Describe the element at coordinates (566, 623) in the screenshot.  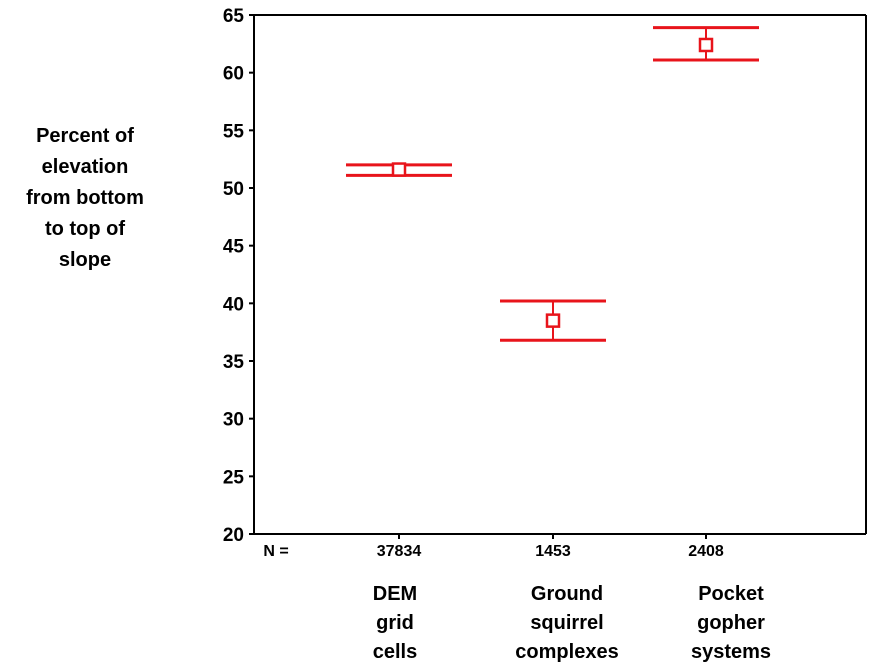
I see `category-label: Ground squirrel complexes` at that location.